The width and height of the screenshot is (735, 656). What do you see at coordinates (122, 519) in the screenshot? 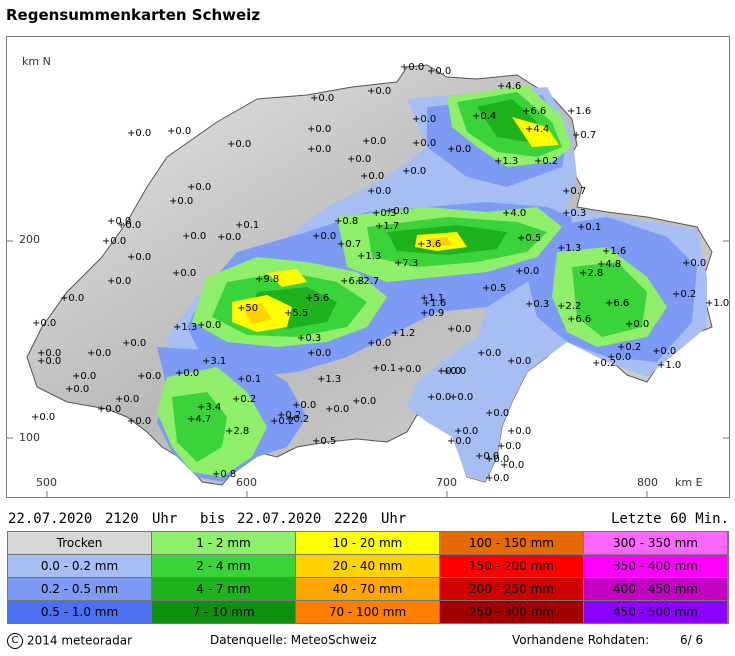
I see `time-from-time: 2120` at bounding box center [122, 519].